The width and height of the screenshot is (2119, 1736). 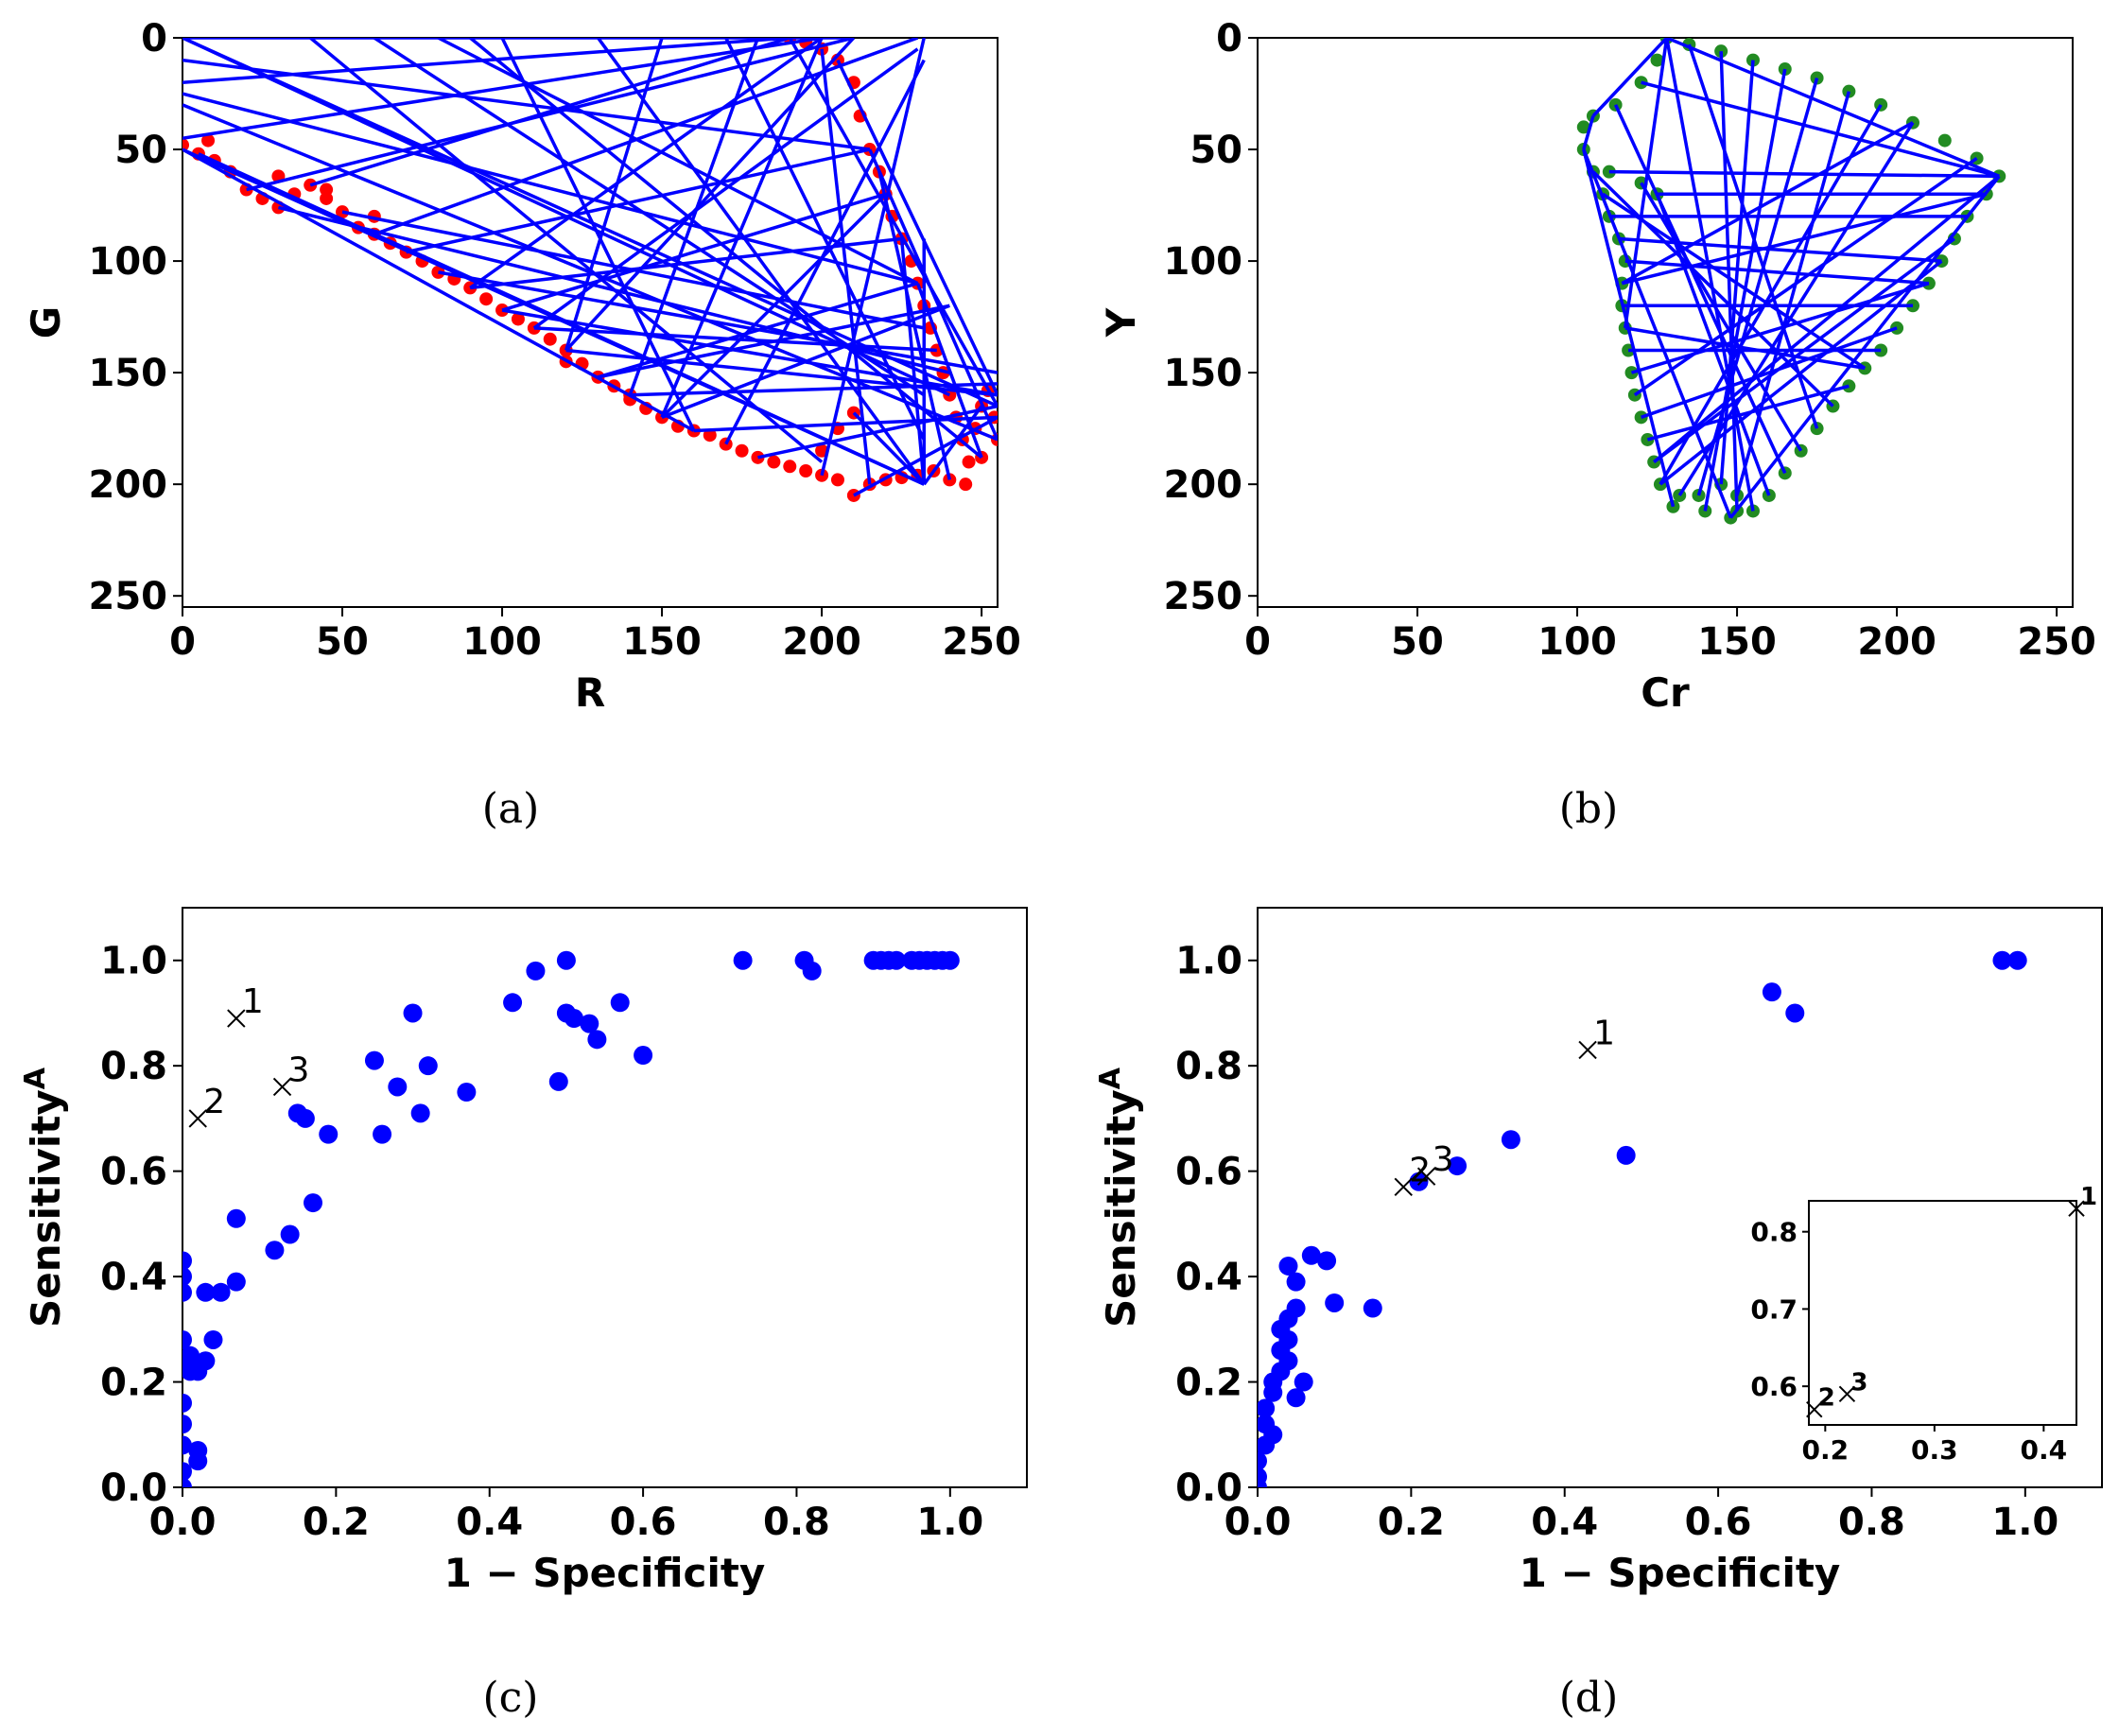 I want to click on x-axis-label: 1 − Specificity, so click(x=1680, y=1573).